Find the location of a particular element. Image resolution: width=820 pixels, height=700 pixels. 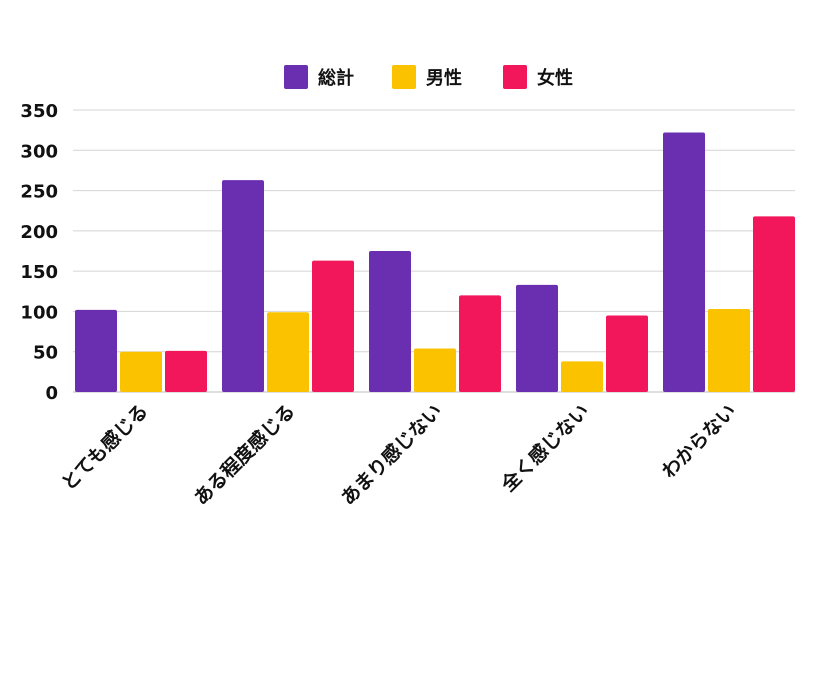

category-label: とても感じる is located at coordinates (105, 447).